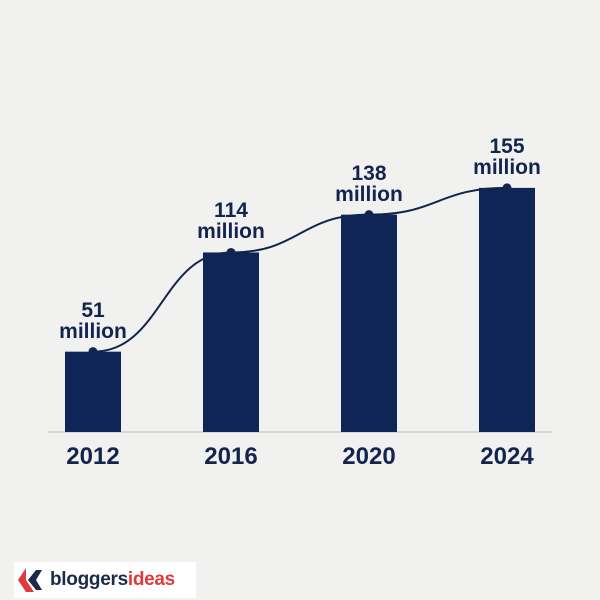 This screenshot has width=600, height=600. Describe the element at coordinates (151, 579) in the screenshot. I see `logo-accent: ideas` at that location.